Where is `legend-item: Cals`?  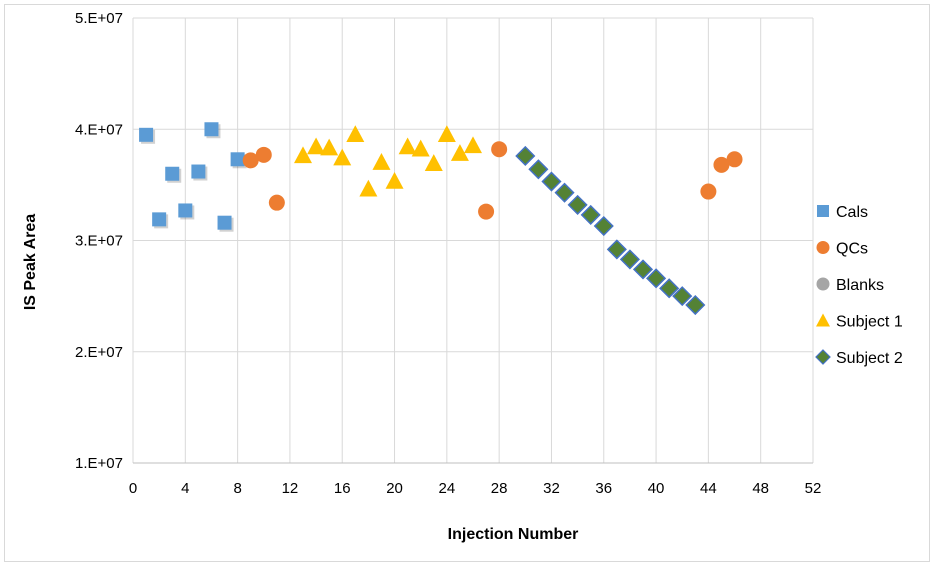
legend-item: Cals is located at coordinates (842, 212).